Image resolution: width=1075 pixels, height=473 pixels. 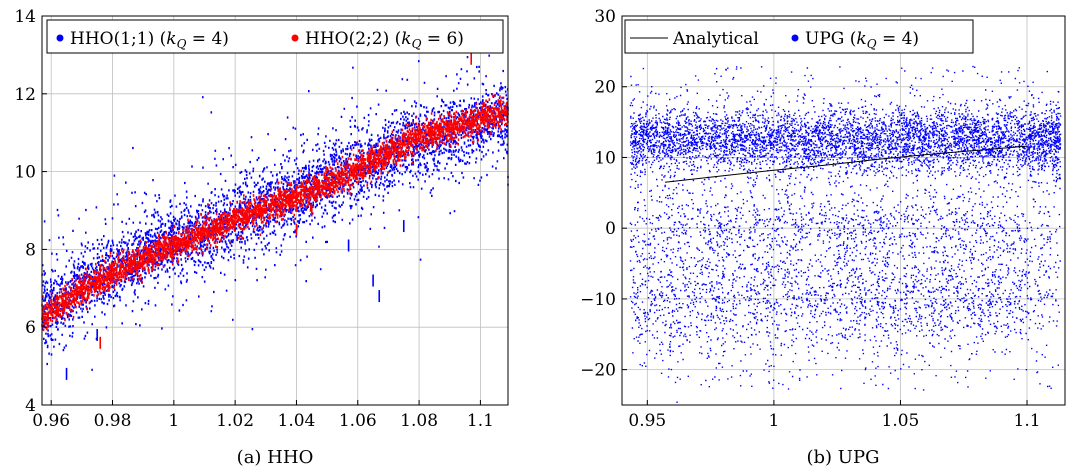 What do you see at coordinates (843, 457) in the screenshot?
I see `caption: (b) UPG` at bounding box center [843, 457].